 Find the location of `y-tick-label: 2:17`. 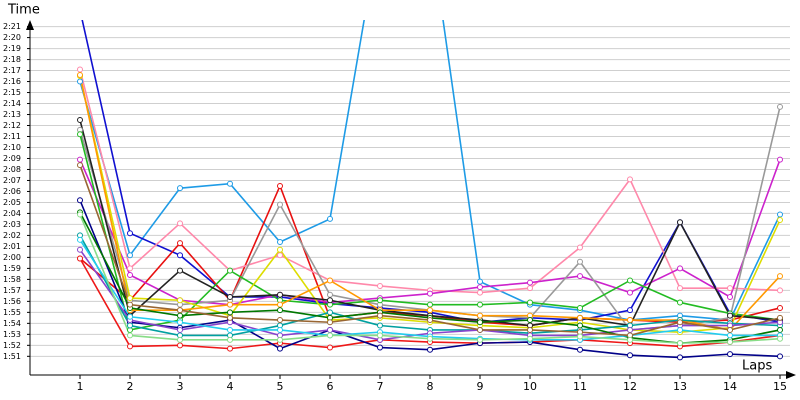

y-tick-label: 2:17 is located at coordinates (12, 70).